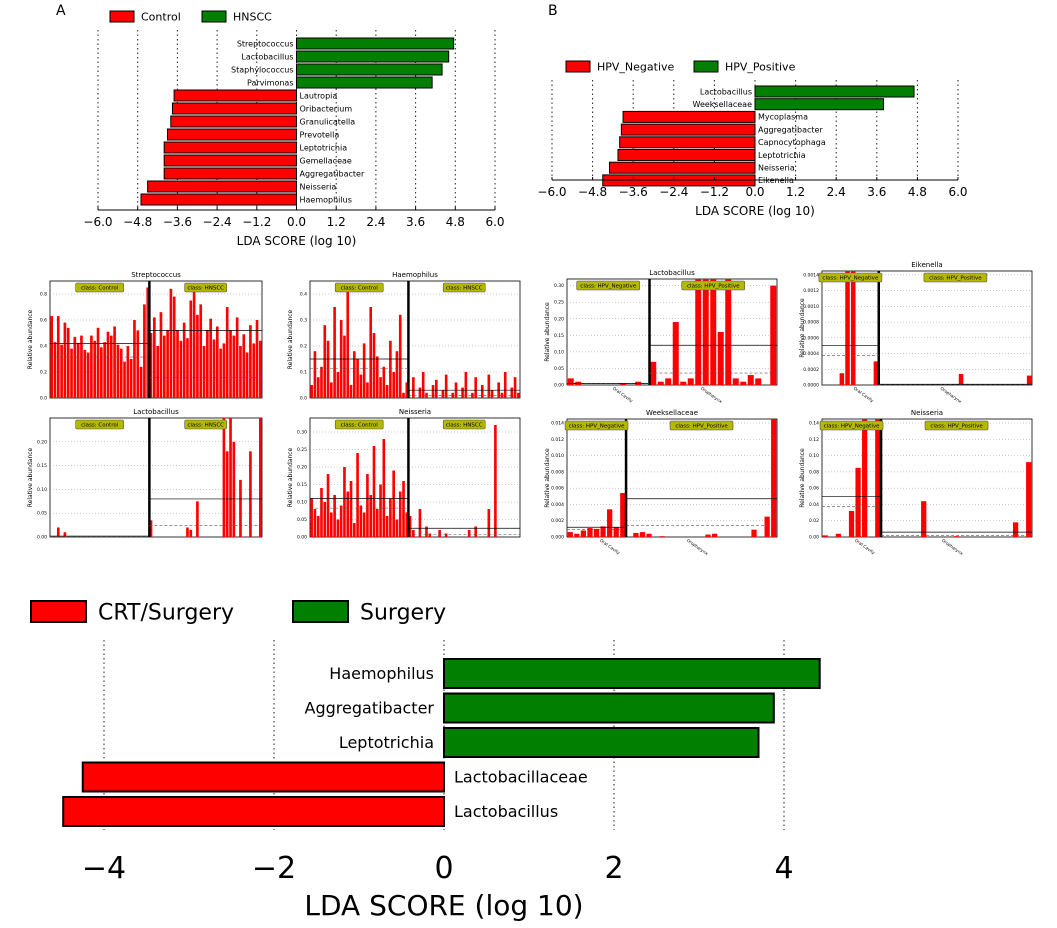 The height and width of the screenshot is (928, 1057). What do you see at coordinates (689, 116) in the screenshot?
I see `bar-mycoplasma` at bounding box center [689, 116].